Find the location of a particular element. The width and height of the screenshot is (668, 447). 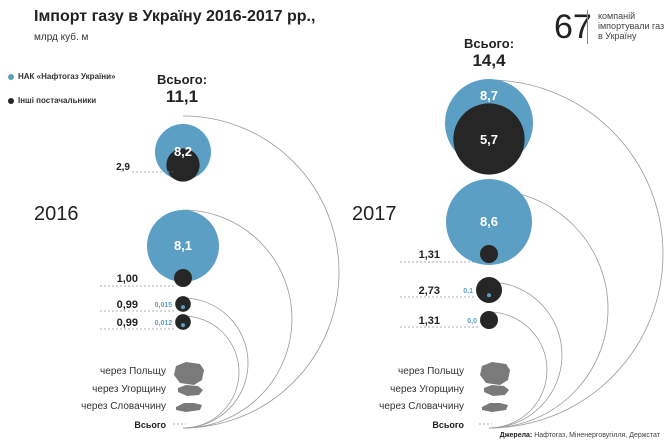

companies-count: 67 is located at coordinates (573, 27).